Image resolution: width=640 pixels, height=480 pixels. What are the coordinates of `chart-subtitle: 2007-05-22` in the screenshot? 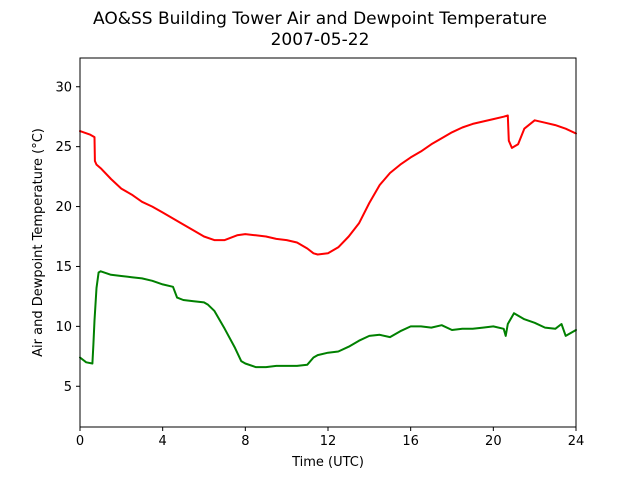 It's located at (320, 40).